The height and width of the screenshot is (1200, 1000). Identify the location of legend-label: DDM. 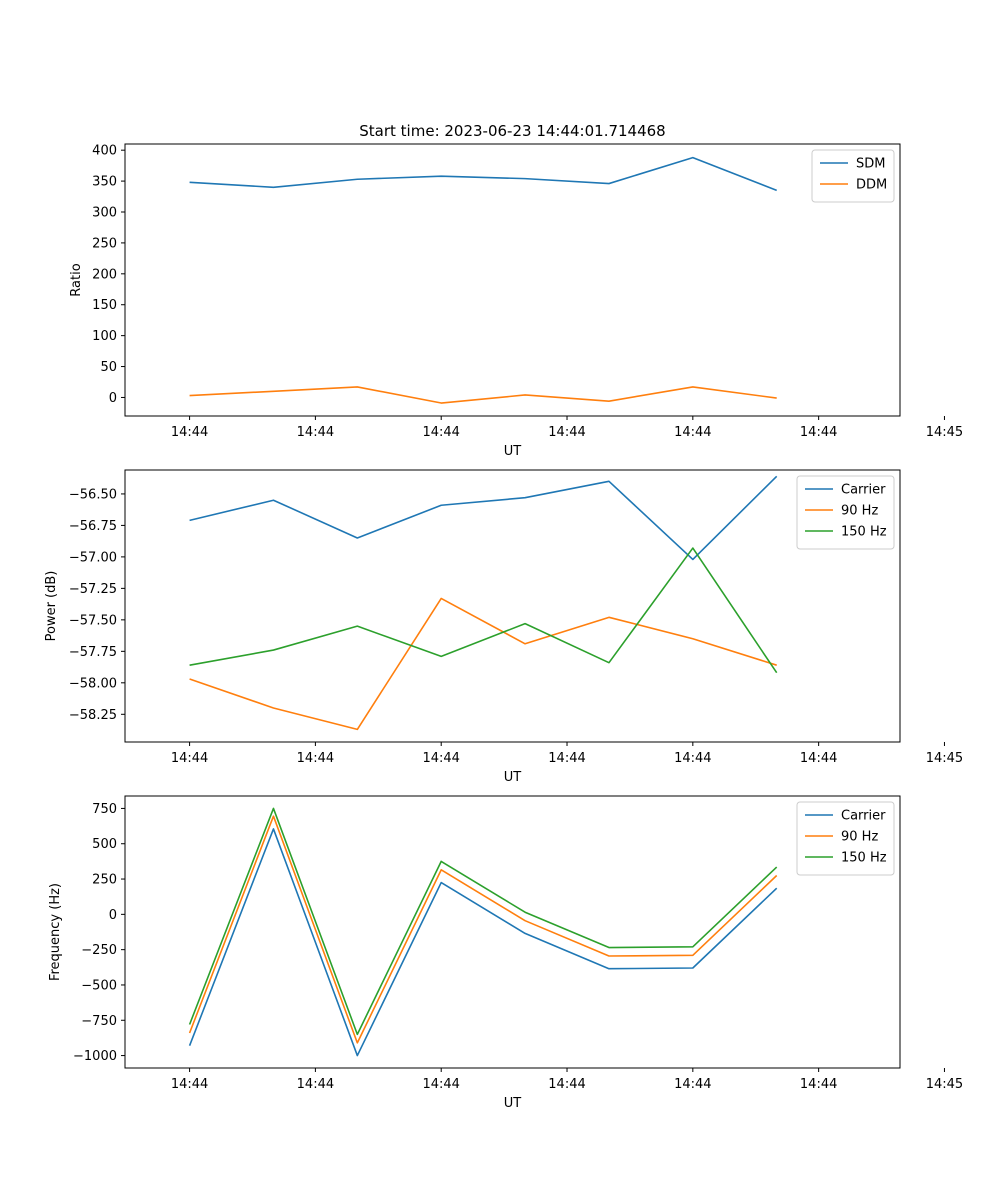
(871, 185).